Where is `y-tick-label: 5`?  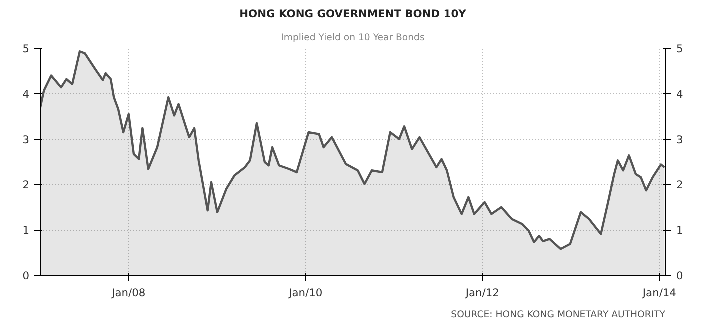 y-tick-label: 5 is located at coordinates (26, 49).